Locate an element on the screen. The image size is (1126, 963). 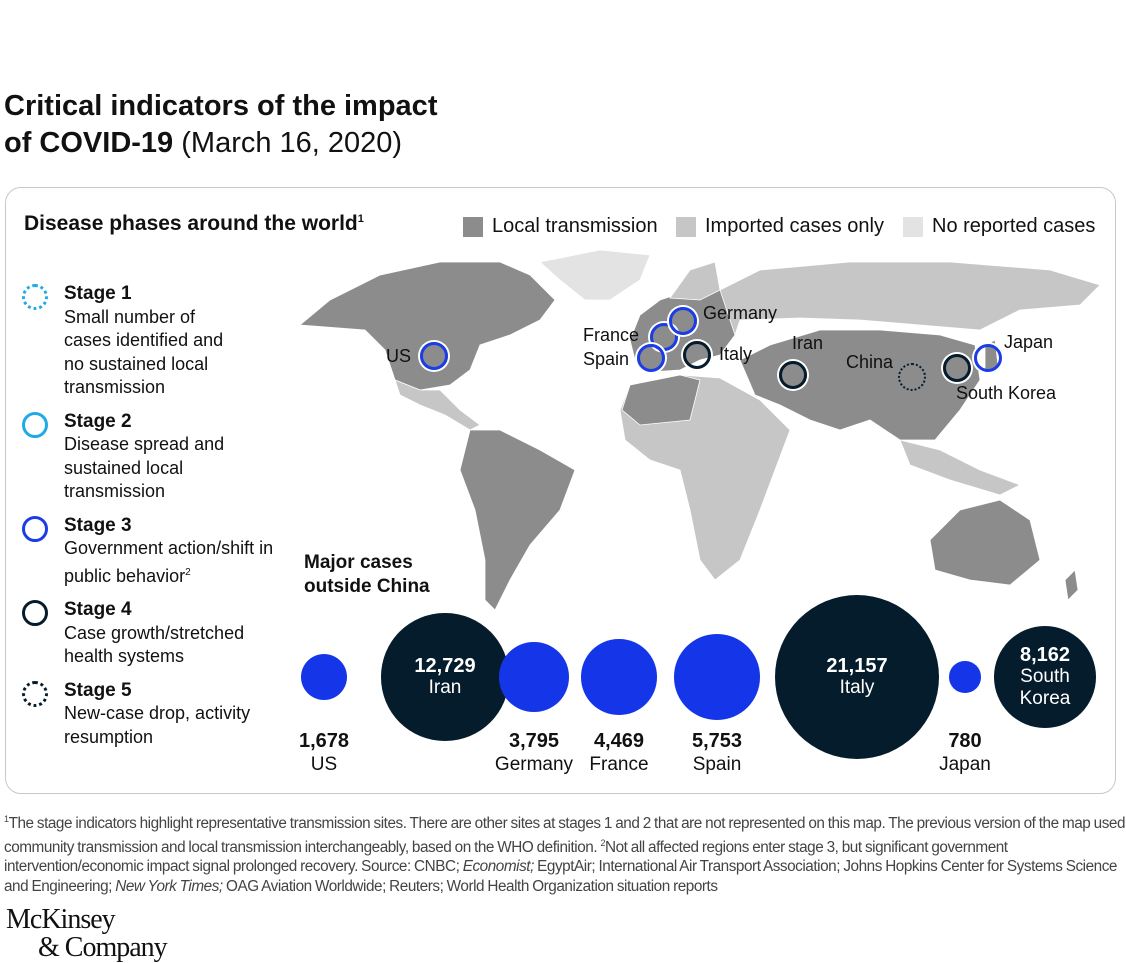
case-bubble-italy: 21,157 Italy is located at coordinates (857, 677).